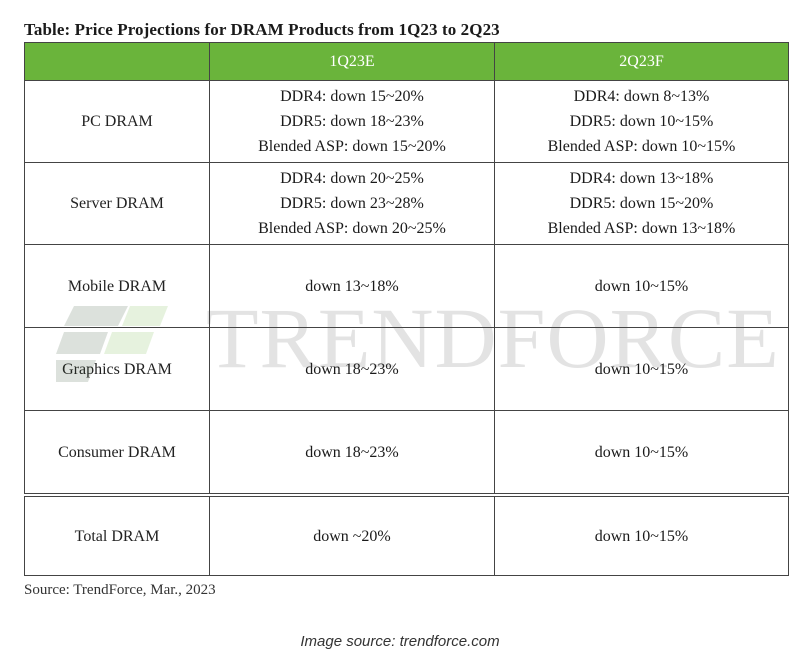 This screenshot has height=668, width=800. I want to click on header-cell-2q23f: 2Q23F, so click(641, 61).